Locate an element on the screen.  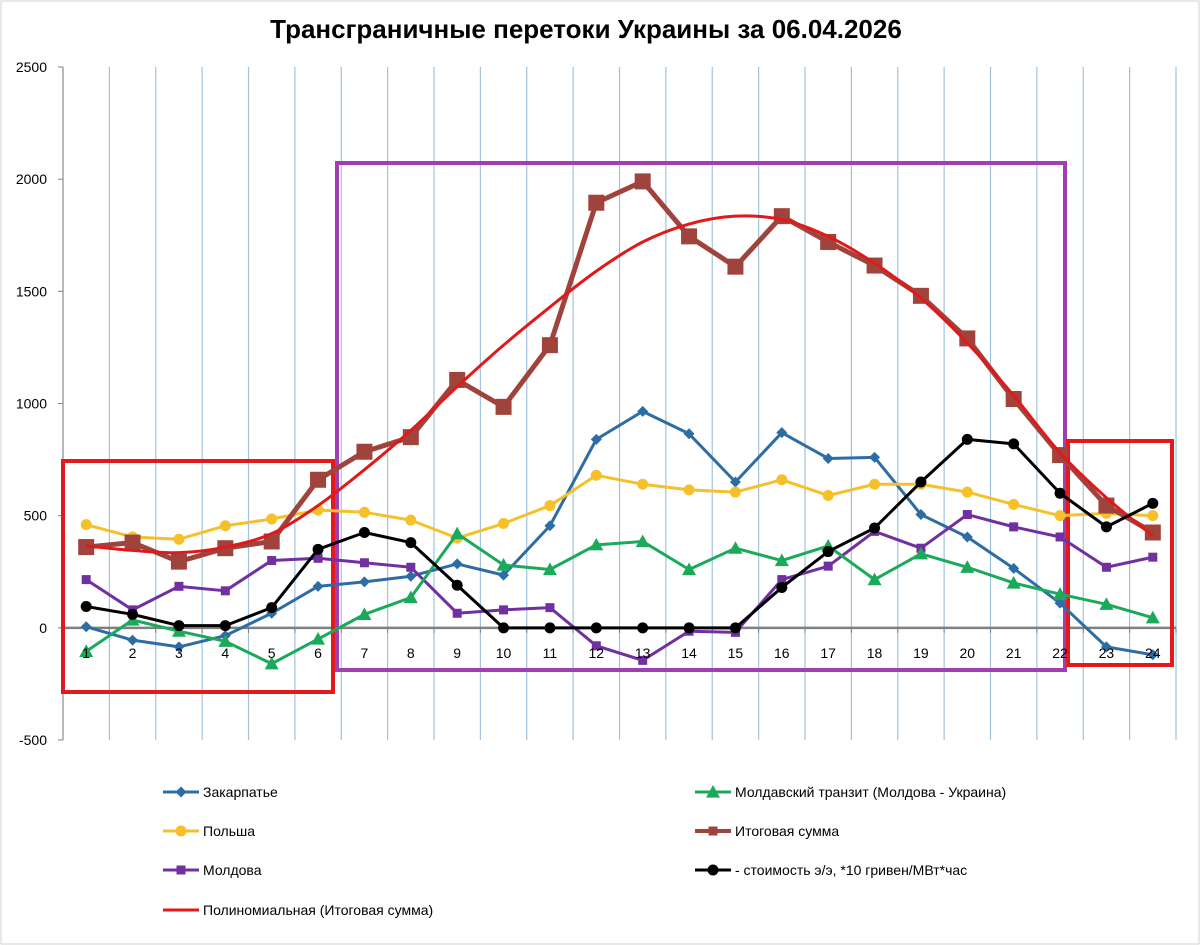
x-tick-label: 11 is located at coordinates (550, 653).